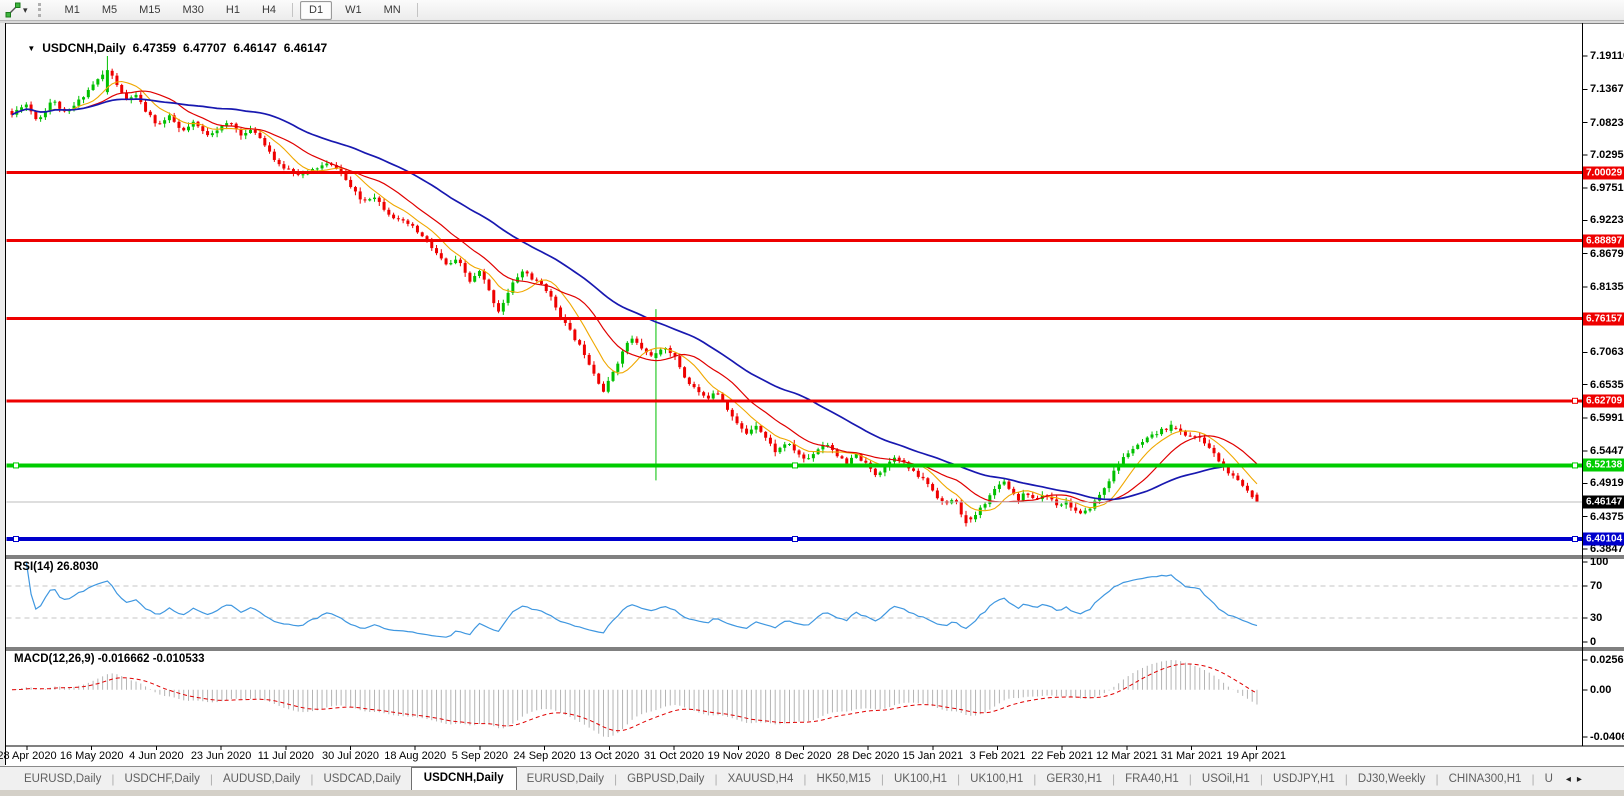  What do you see at coordinates (31, 48) in the screenshot?
I see `chart-collapse-icon: ▼` at bounding box center [31, 48].